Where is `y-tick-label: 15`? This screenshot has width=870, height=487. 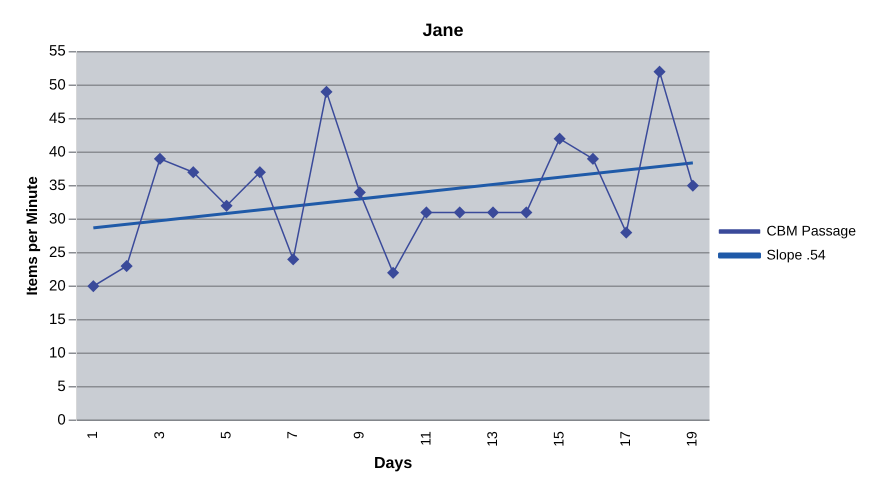 y-tick-label: 15 is located at coordinates (57, 319).